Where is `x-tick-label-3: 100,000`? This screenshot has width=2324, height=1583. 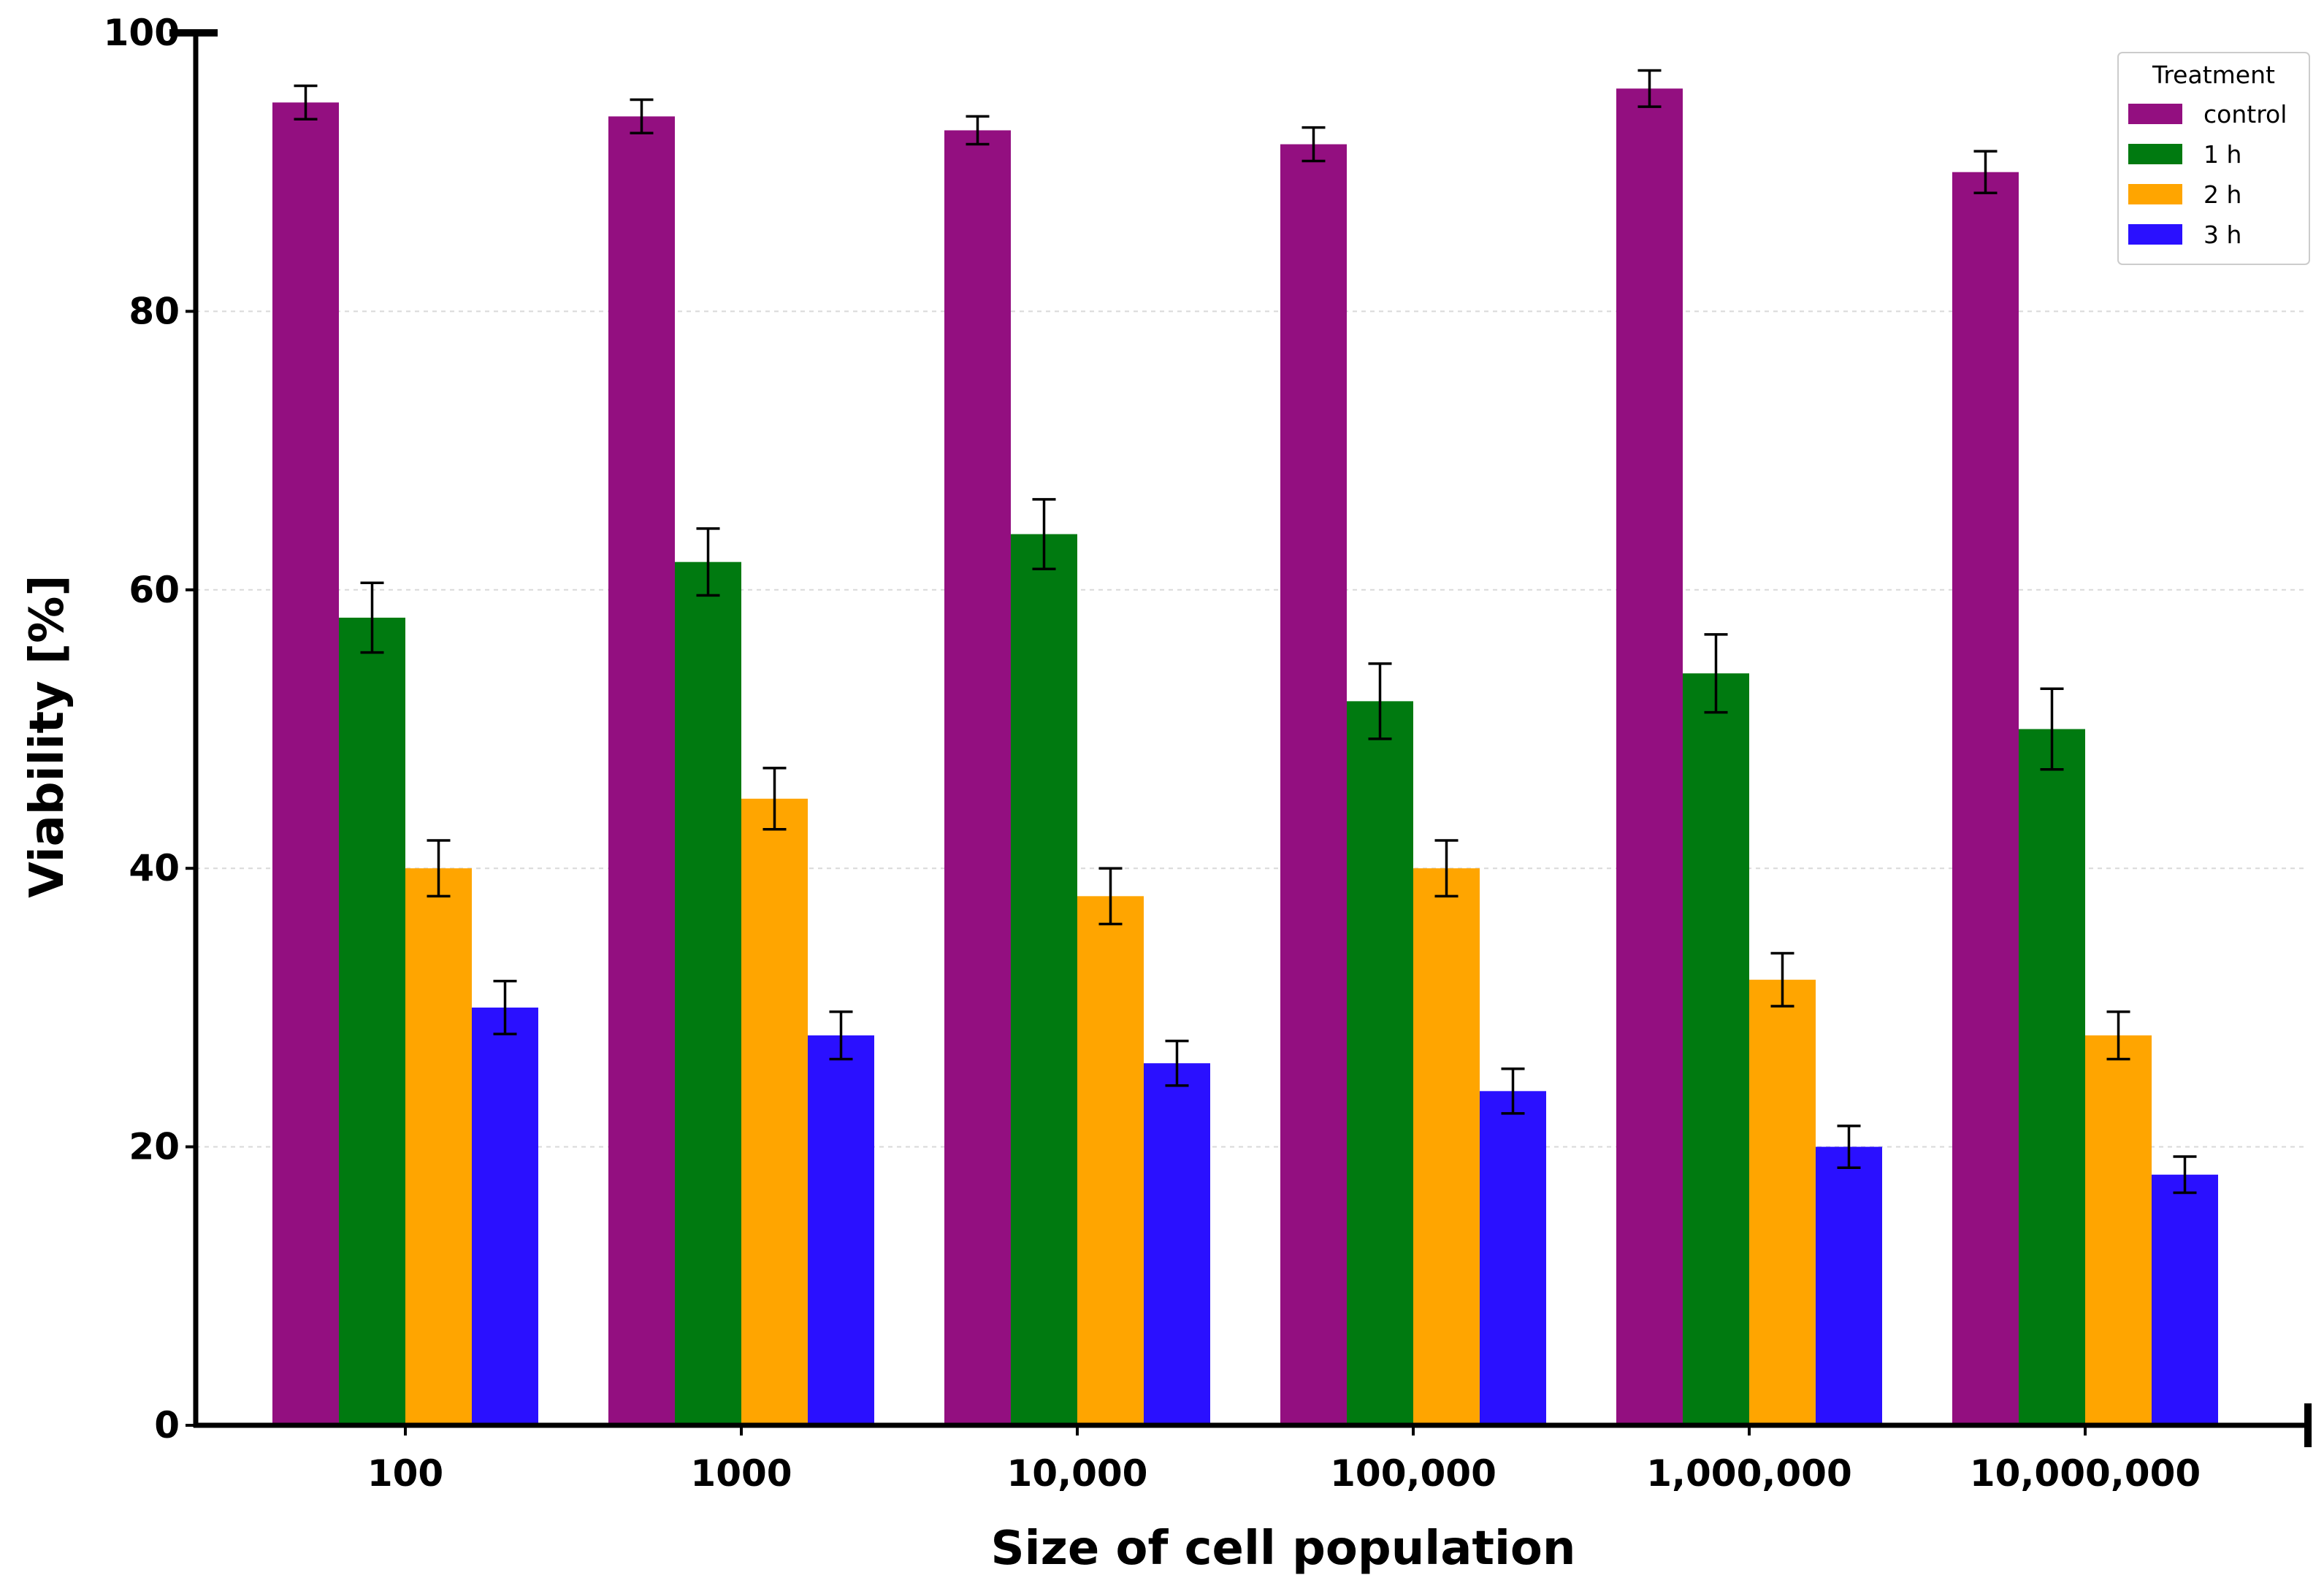 x-tick-label-3: 100,000 is located at coordinates (1413, 1473).